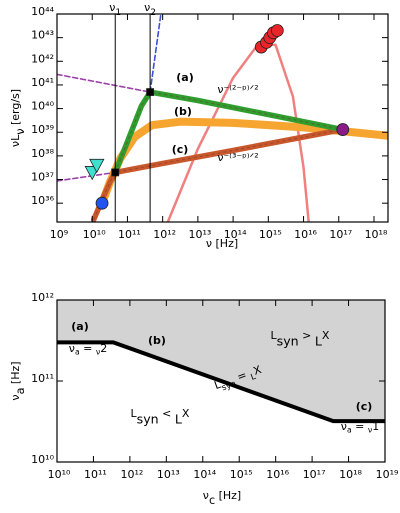  What do you see at coordinates (42, 82) in the screenshot?
I see `y-tick-label: 10⁴¹` at bounding box center [42, 82].